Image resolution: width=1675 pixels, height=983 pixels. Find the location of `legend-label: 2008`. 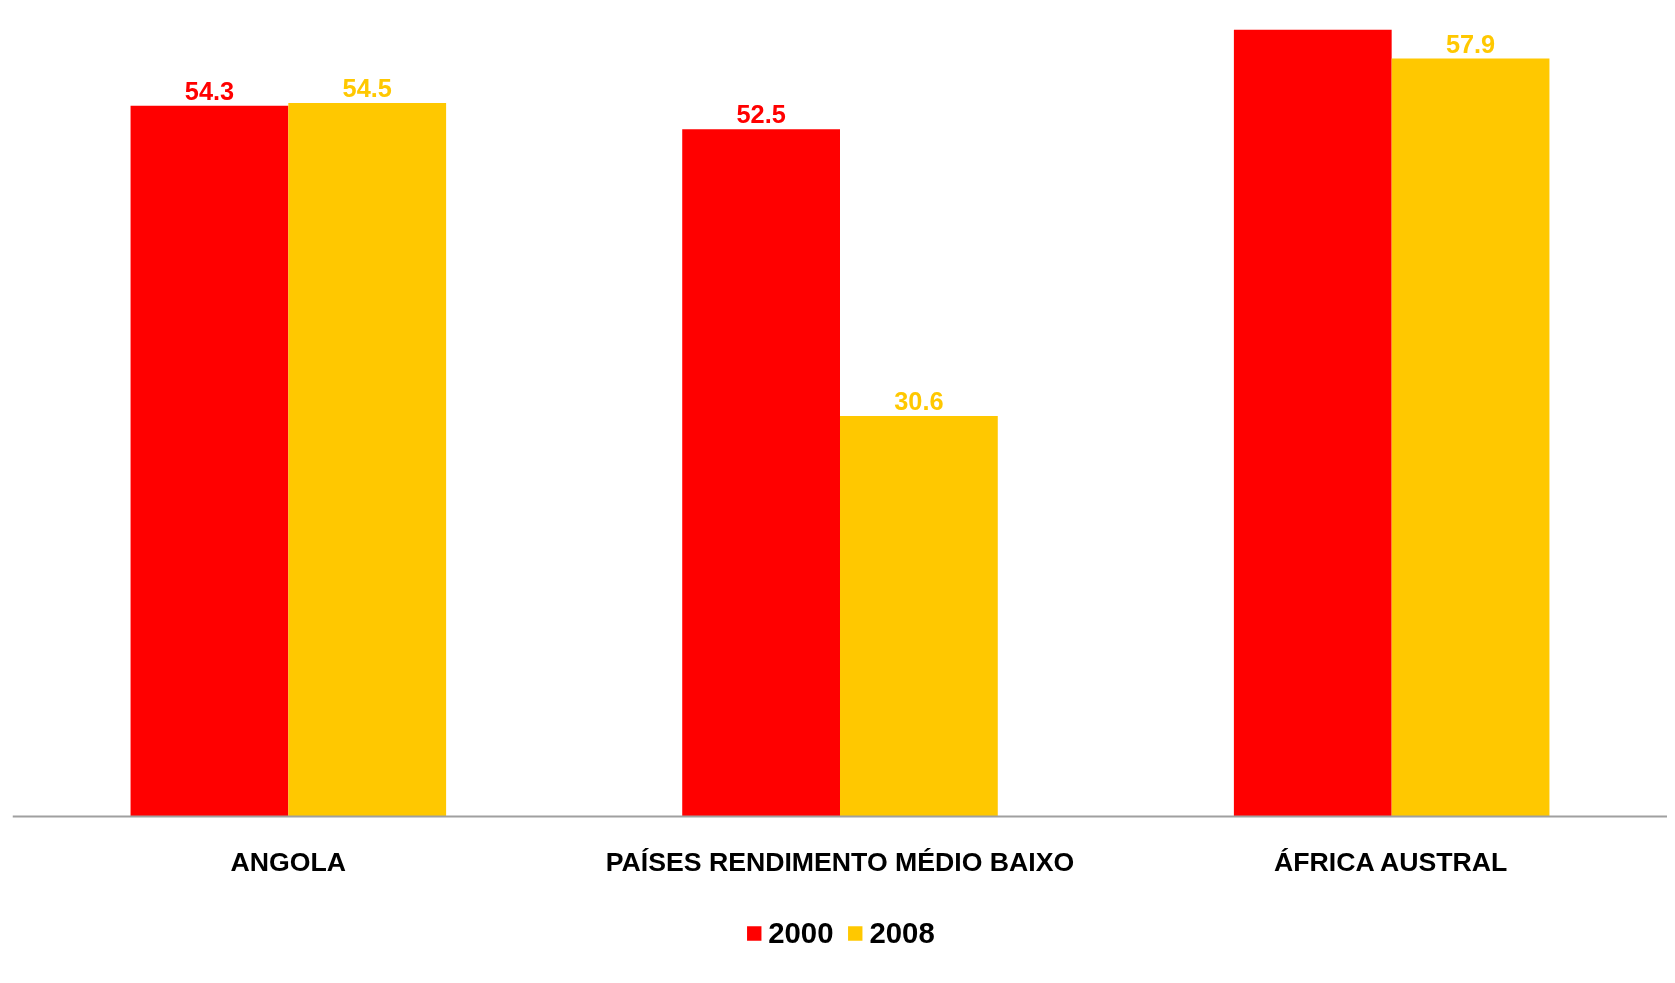

legend-label: 2008 is located at coordinates (902, 933).